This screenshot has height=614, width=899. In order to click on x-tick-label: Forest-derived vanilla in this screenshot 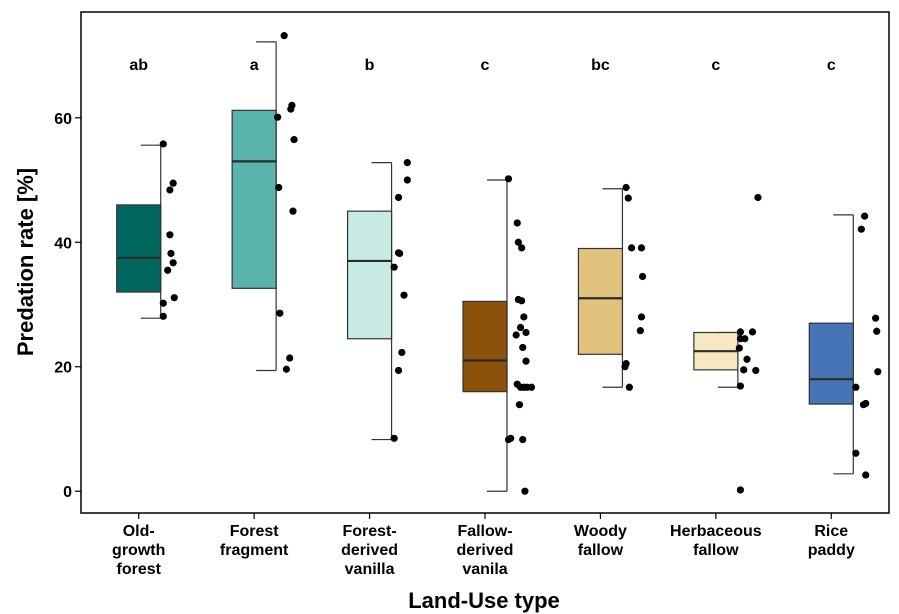, I will do `click(369, 550)`.